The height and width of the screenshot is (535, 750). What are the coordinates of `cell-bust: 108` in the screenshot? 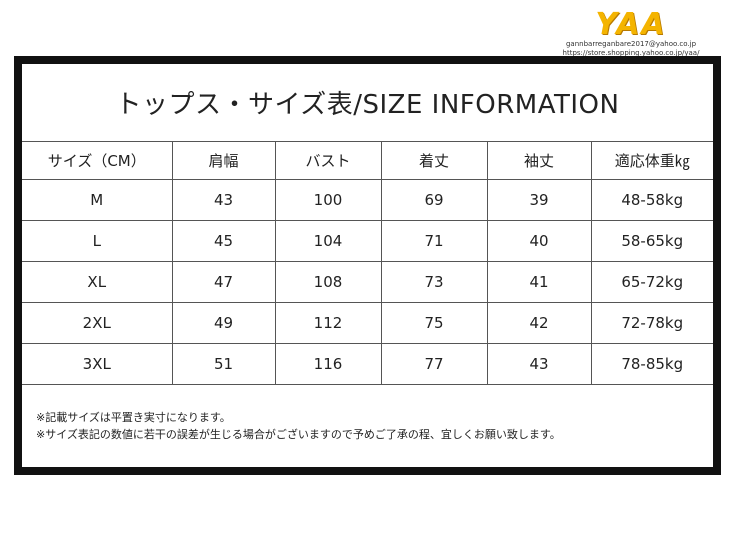 It's located at (328, 282).